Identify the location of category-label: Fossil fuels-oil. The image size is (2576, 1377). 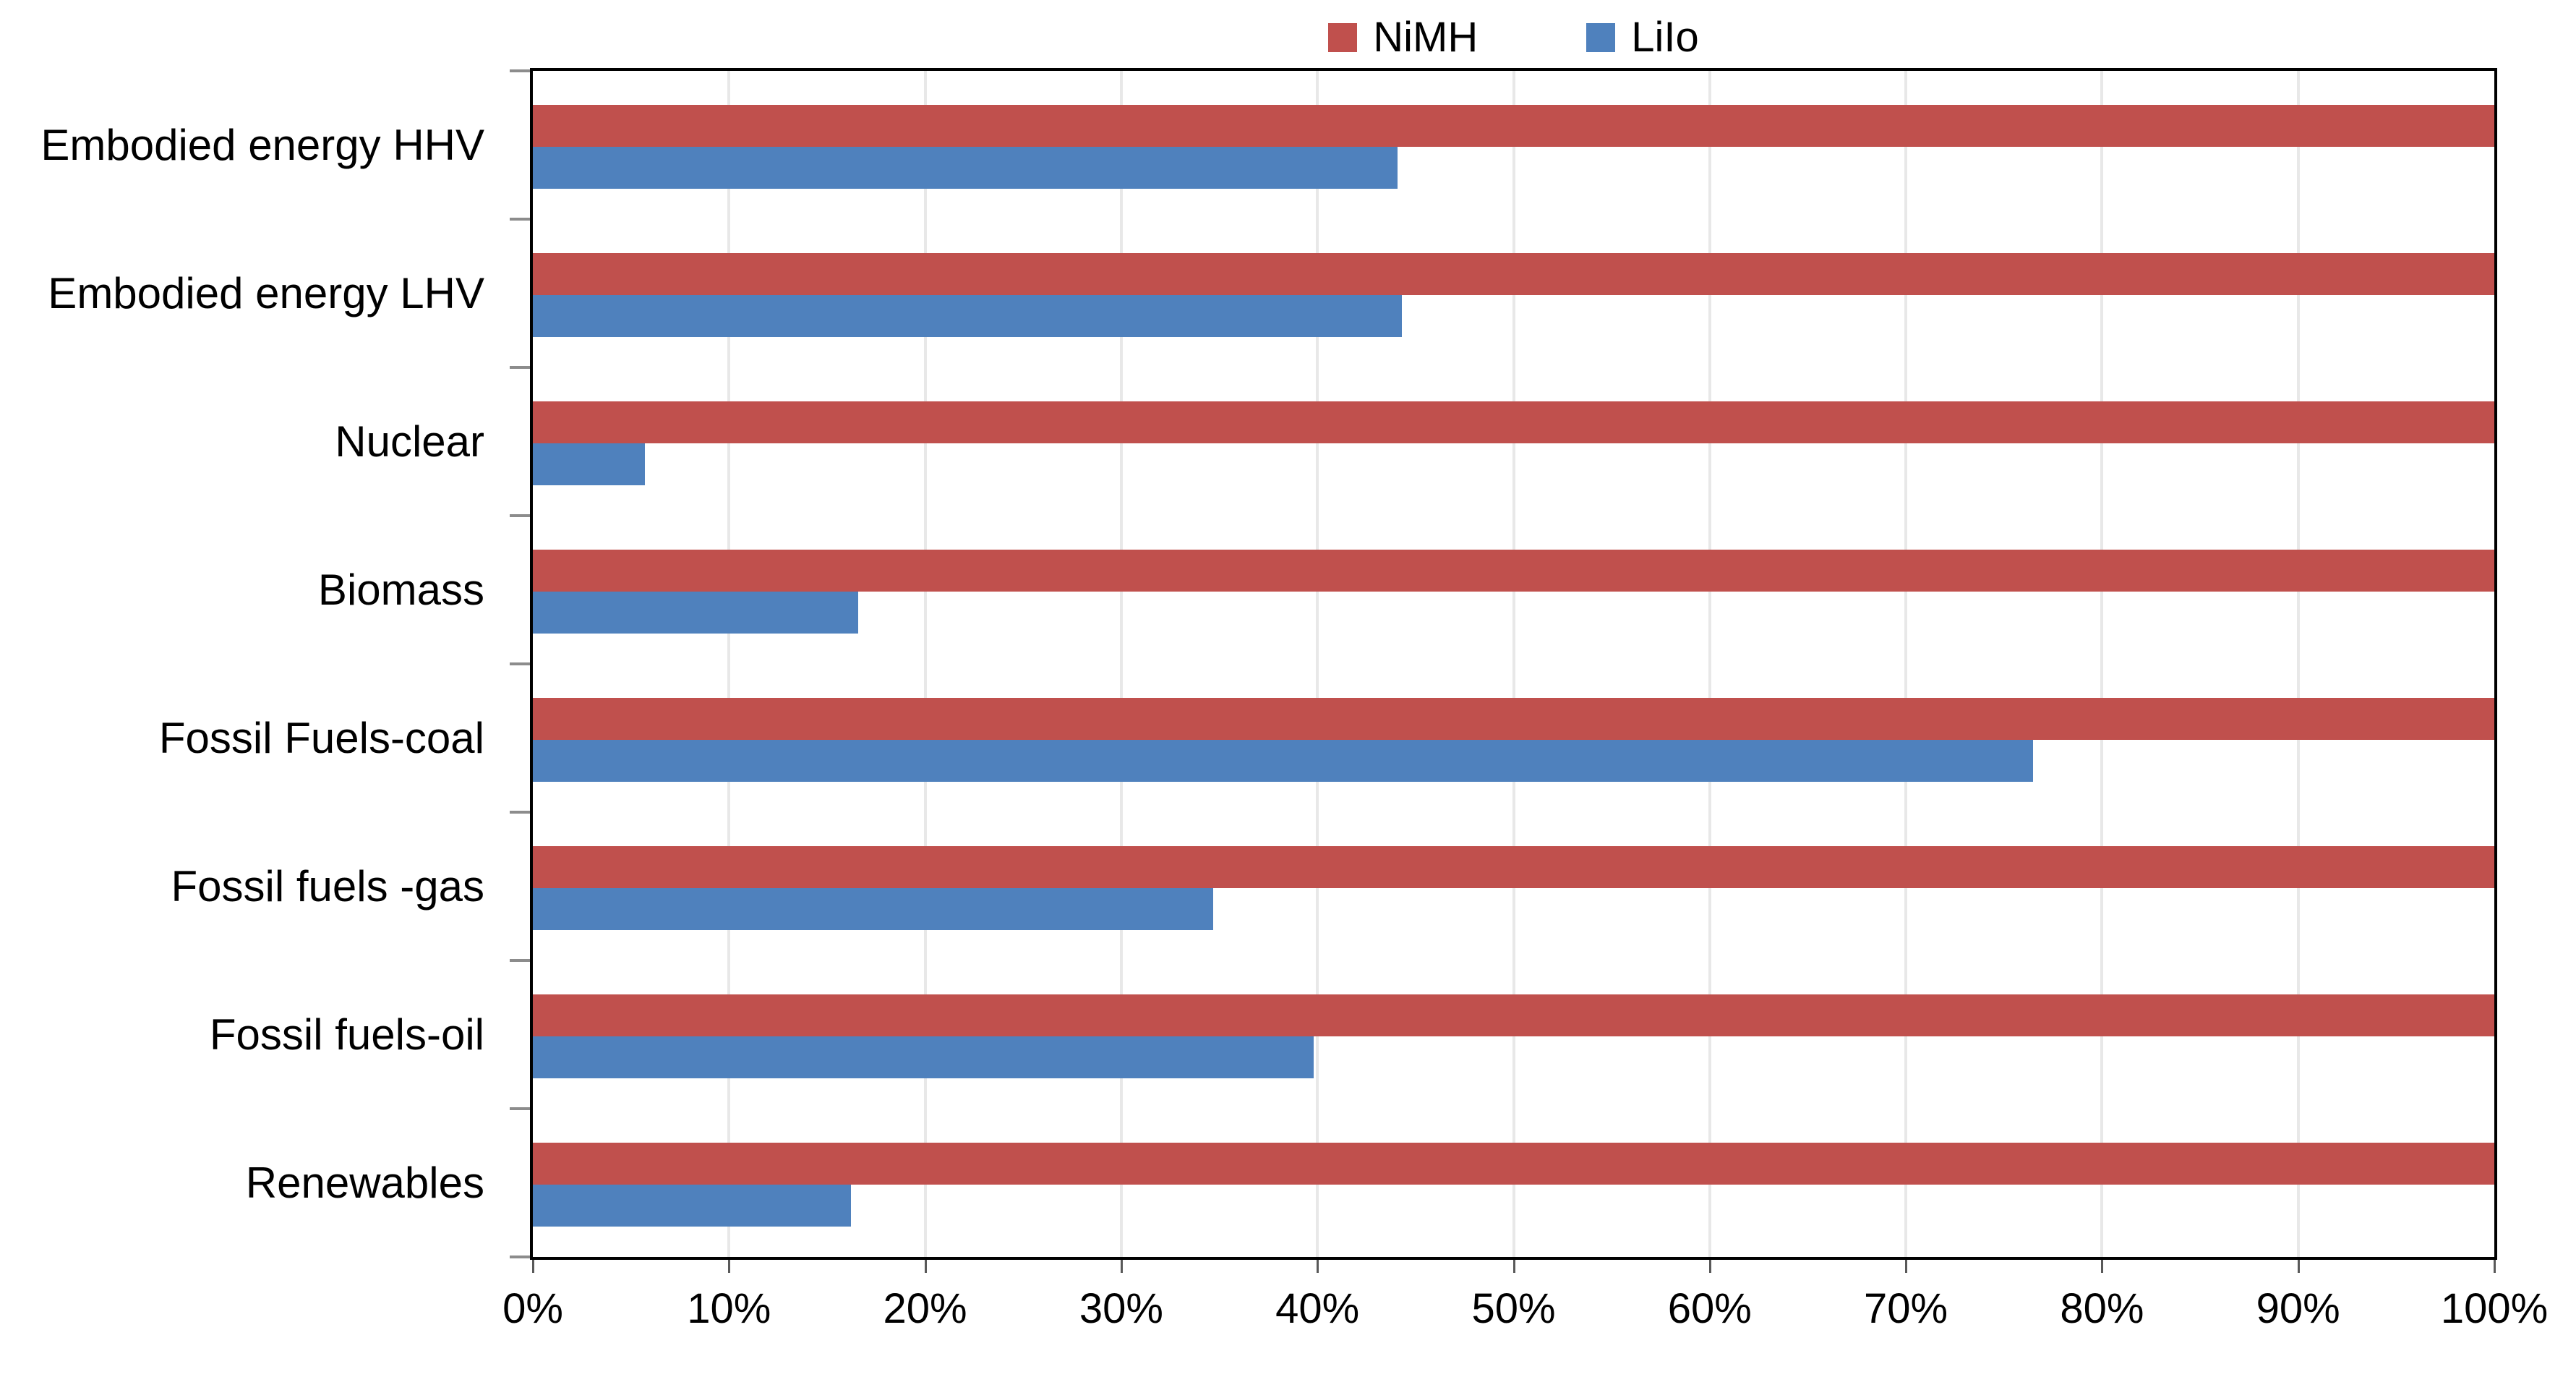
(346, 1034).